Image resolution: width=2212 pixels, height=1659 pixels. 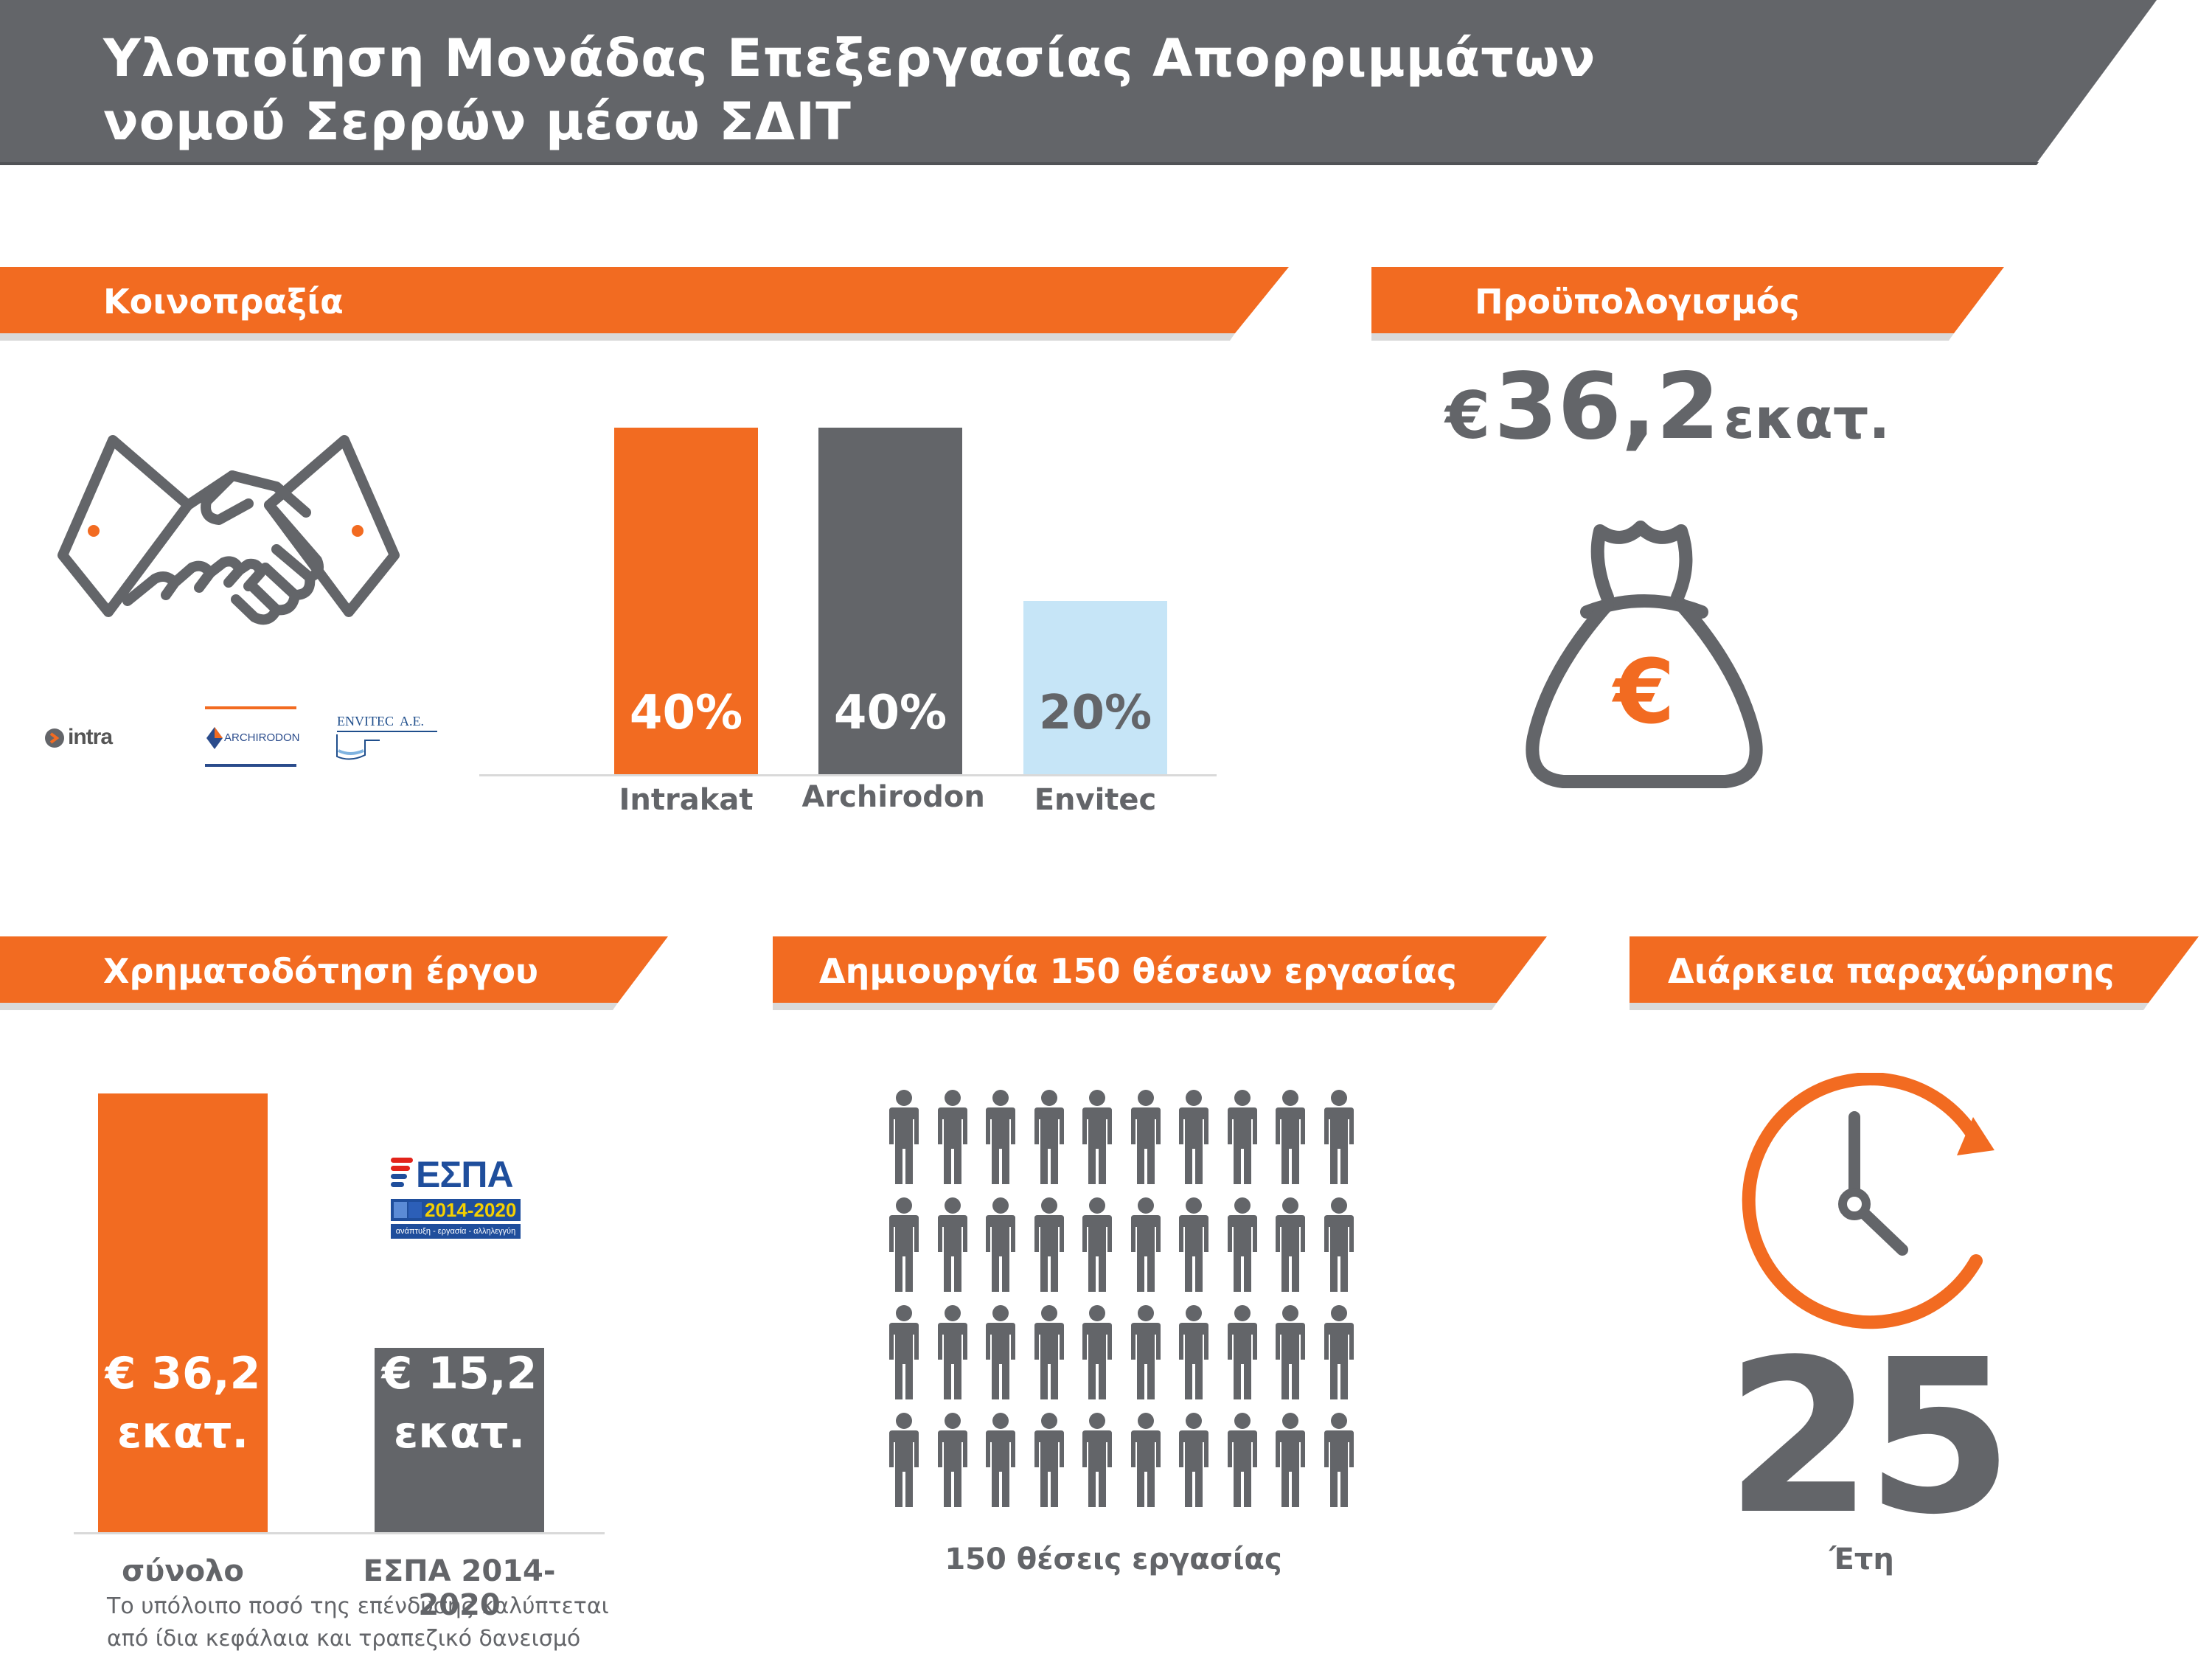 I want to click on section-header-duration: Διάρκεια παραχώρησης, so click(x=1921, y=973).